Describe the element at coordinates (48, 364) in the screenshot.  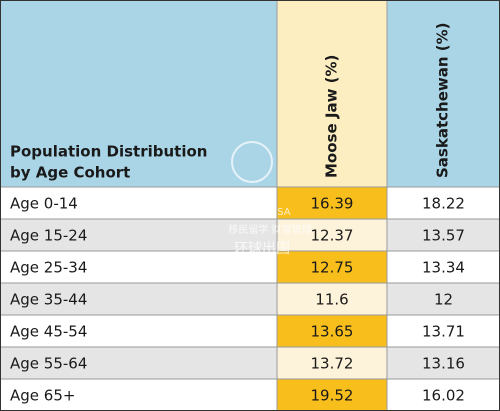
I see `row-label: Age 55-64` at that location.